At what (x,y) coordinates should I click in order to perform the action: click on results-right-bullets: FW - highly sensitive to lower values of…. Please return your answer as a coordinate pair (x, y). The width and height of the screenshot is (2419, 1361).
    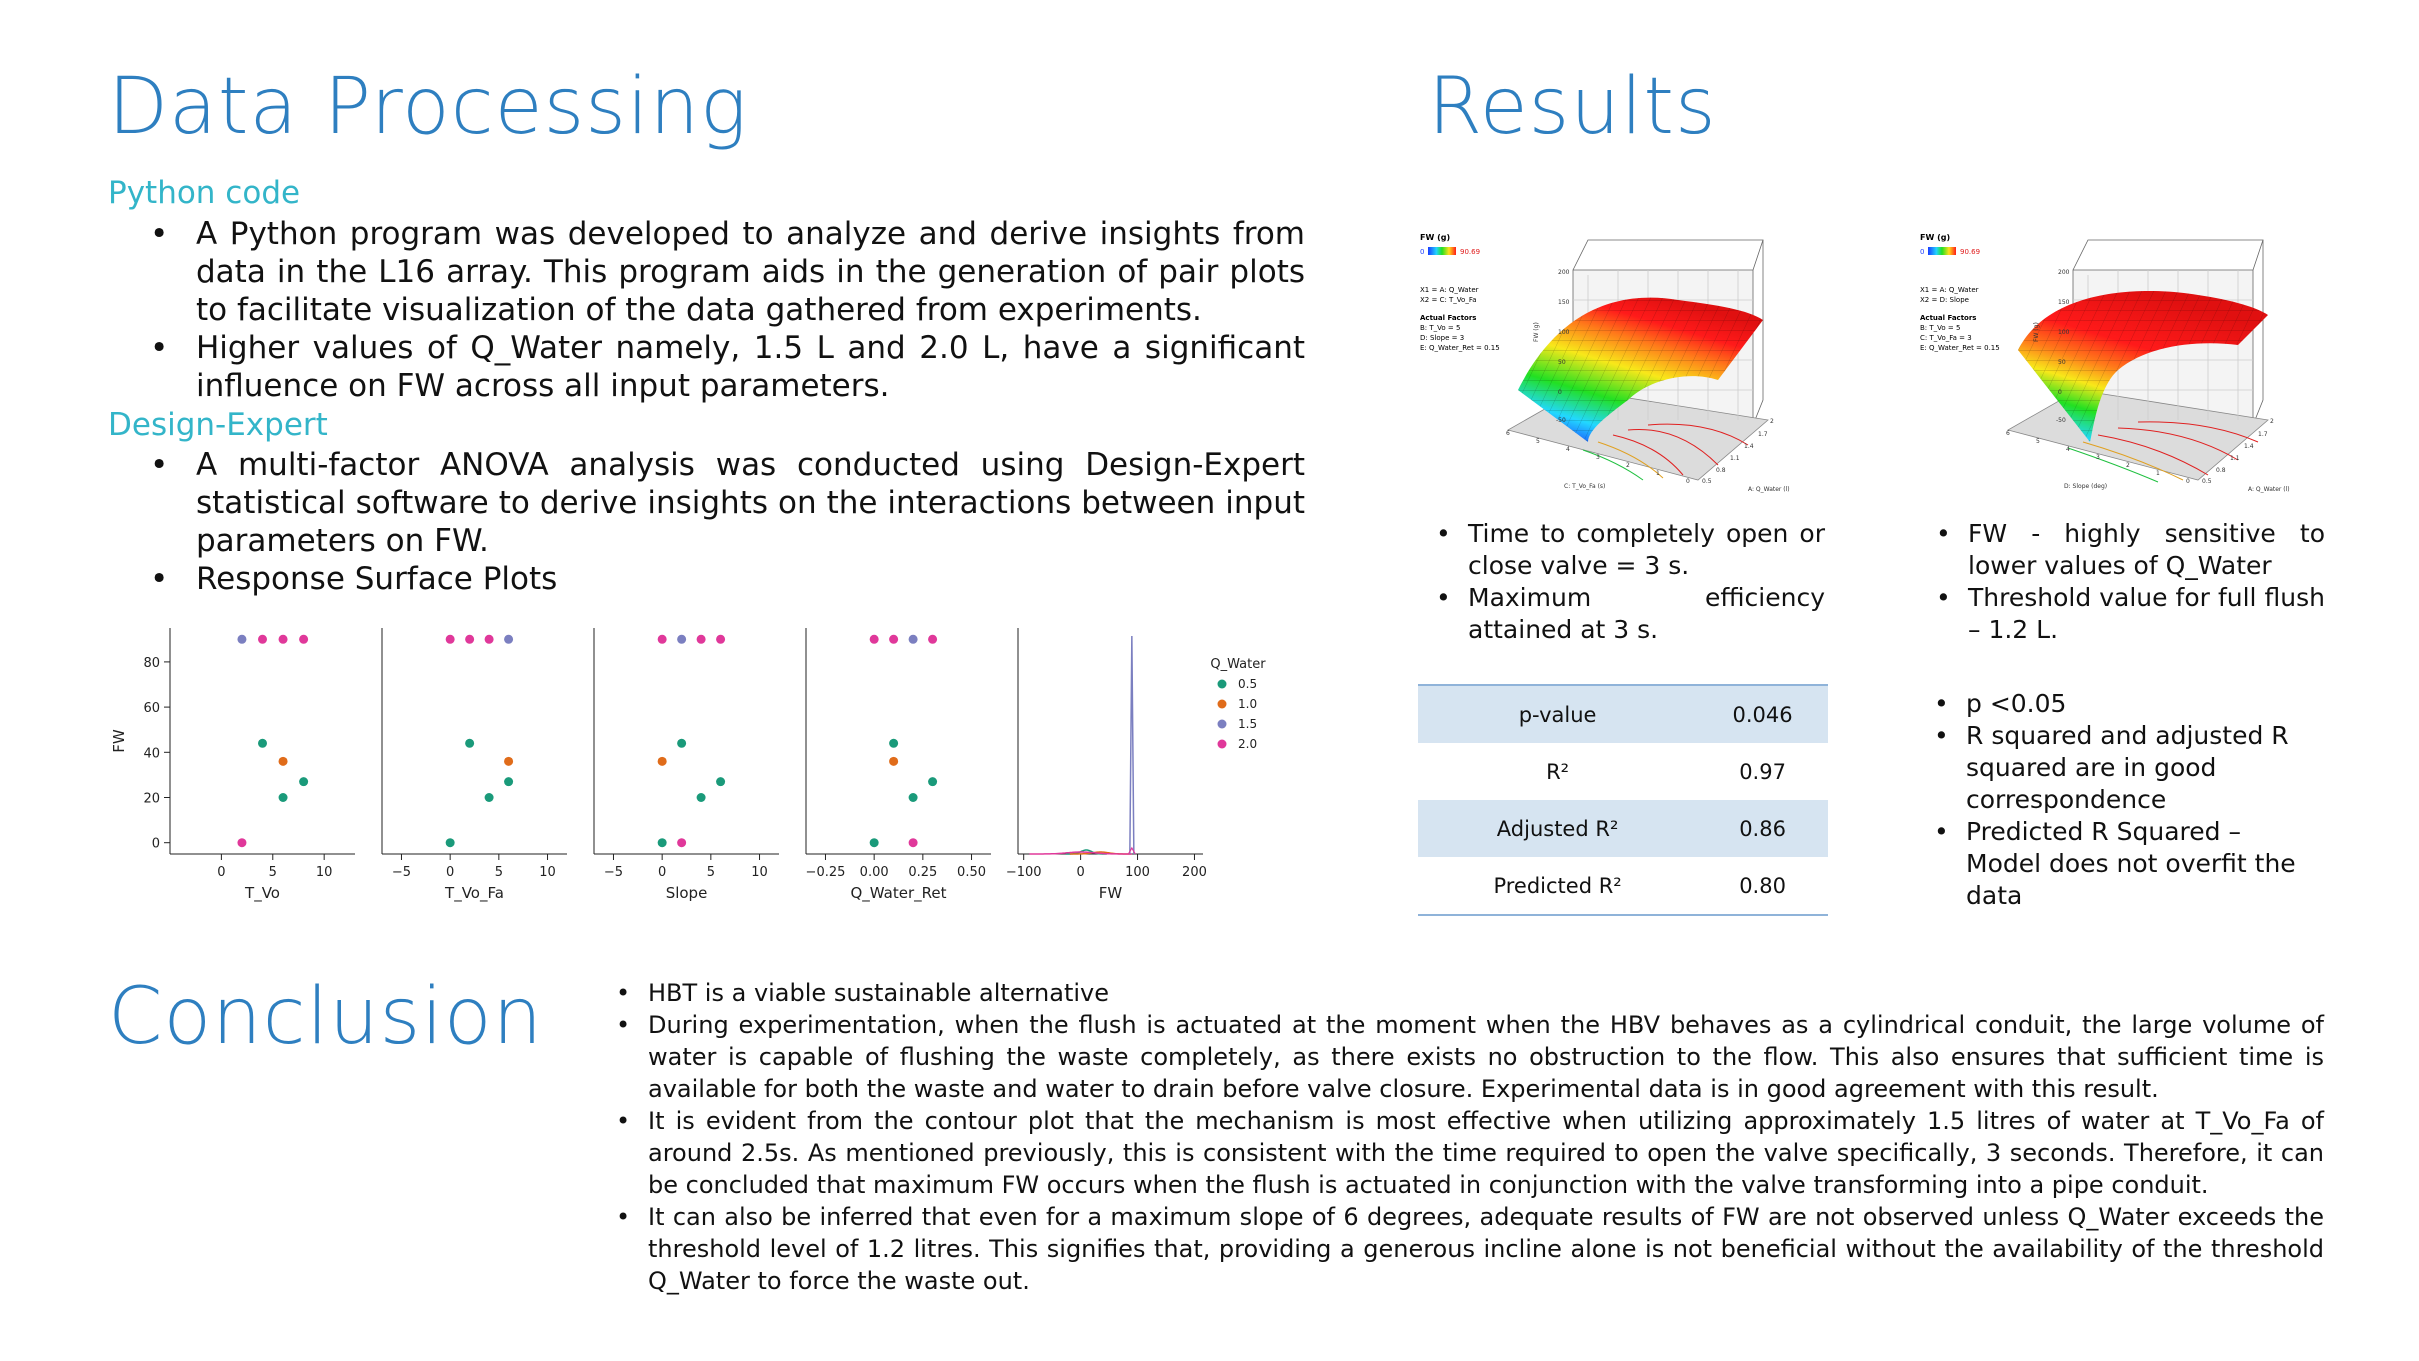
    Looking at the image, I should click on (2127, 582).